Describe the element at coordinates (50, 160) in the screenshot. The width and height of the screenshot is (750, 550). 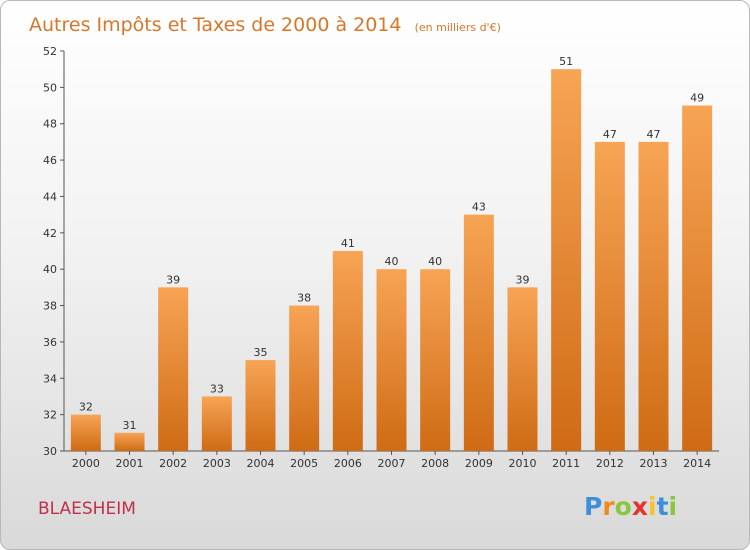
I see `y-tick-label: 46` at that location.